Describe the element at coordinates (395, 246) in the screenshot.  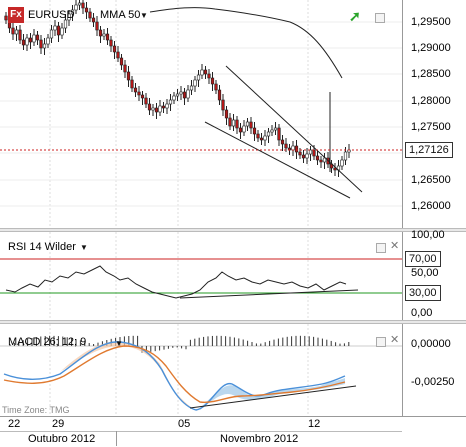
I see `rsi-close-icon: ✕` at that location.